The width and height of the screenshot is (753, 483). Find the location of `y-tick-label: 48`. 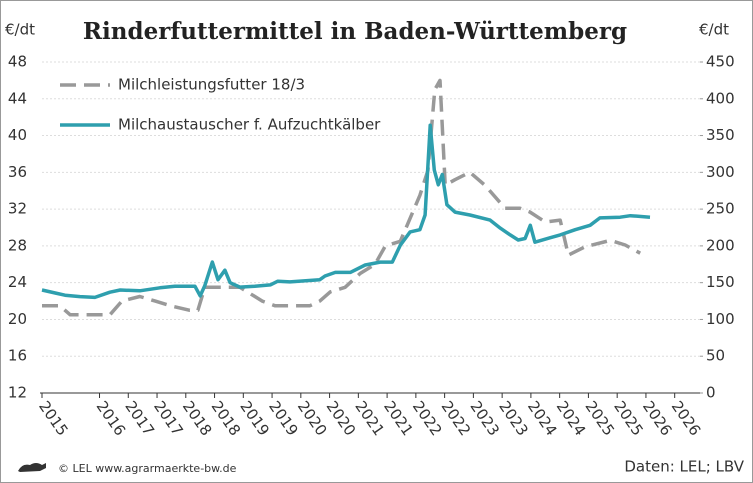

y-tick-label: 48 is located at coordinates (17, 62).